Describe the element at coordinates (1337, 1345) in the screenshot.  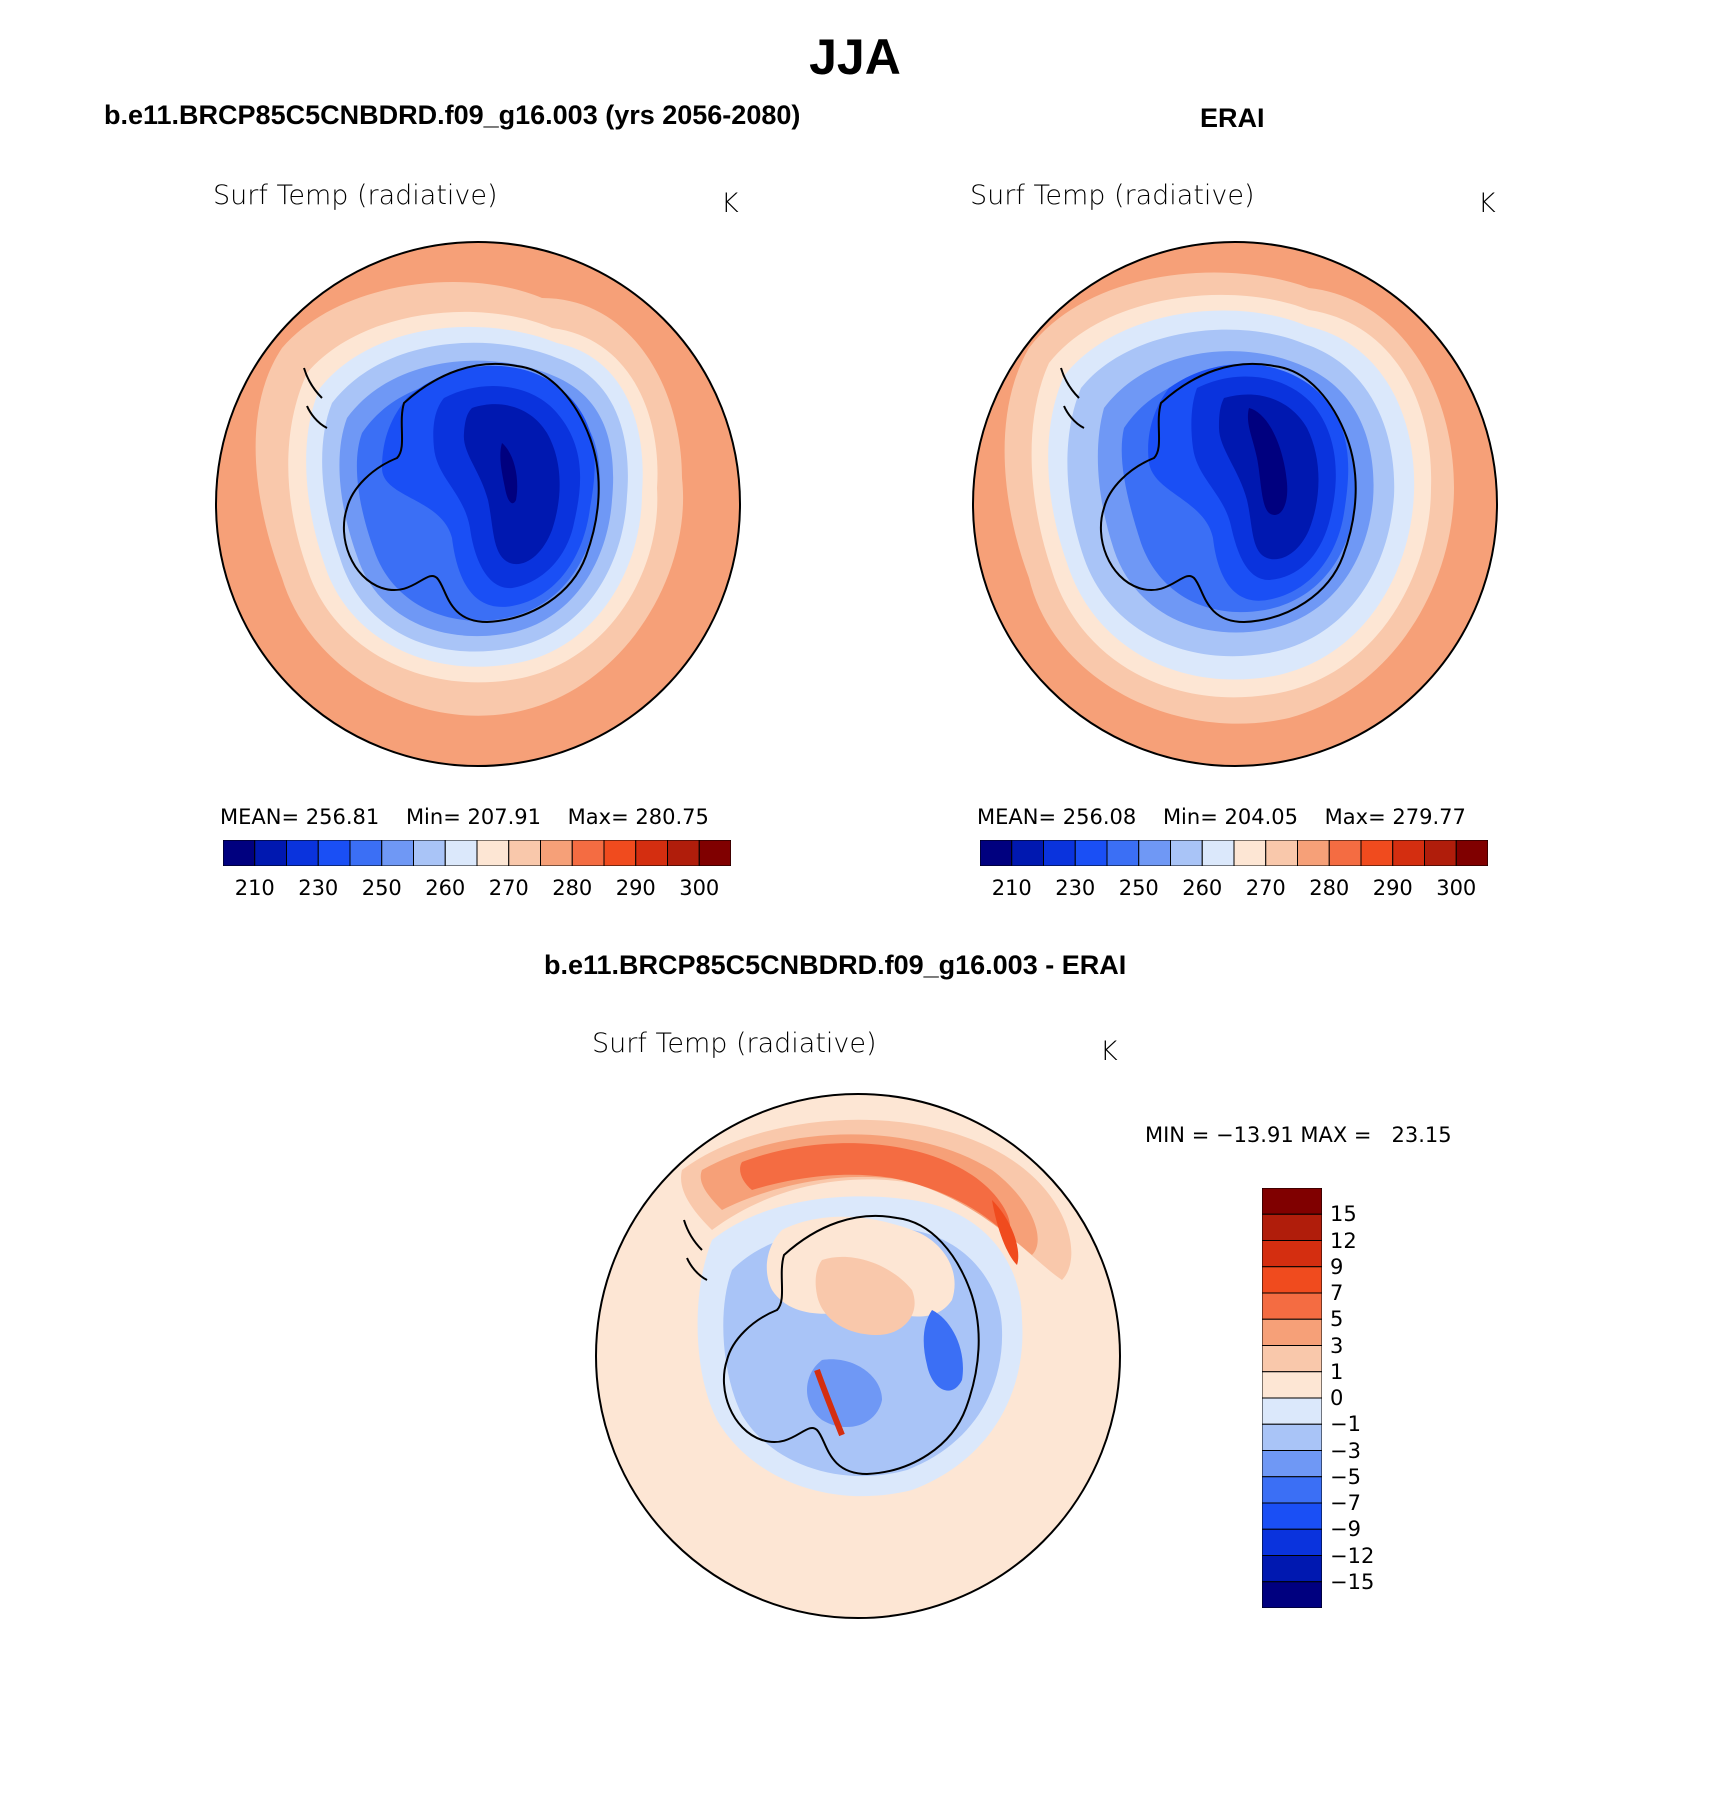
I see `colorbar-tick-label: 3` at that location.